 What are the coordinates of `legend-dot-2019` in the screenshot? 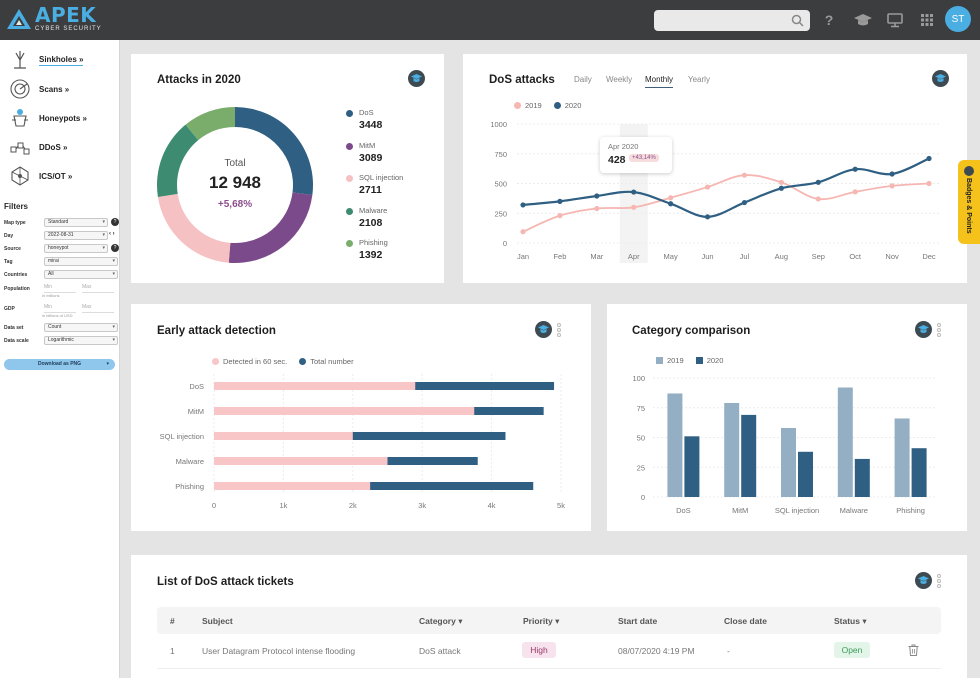 It's located at (517, 105).